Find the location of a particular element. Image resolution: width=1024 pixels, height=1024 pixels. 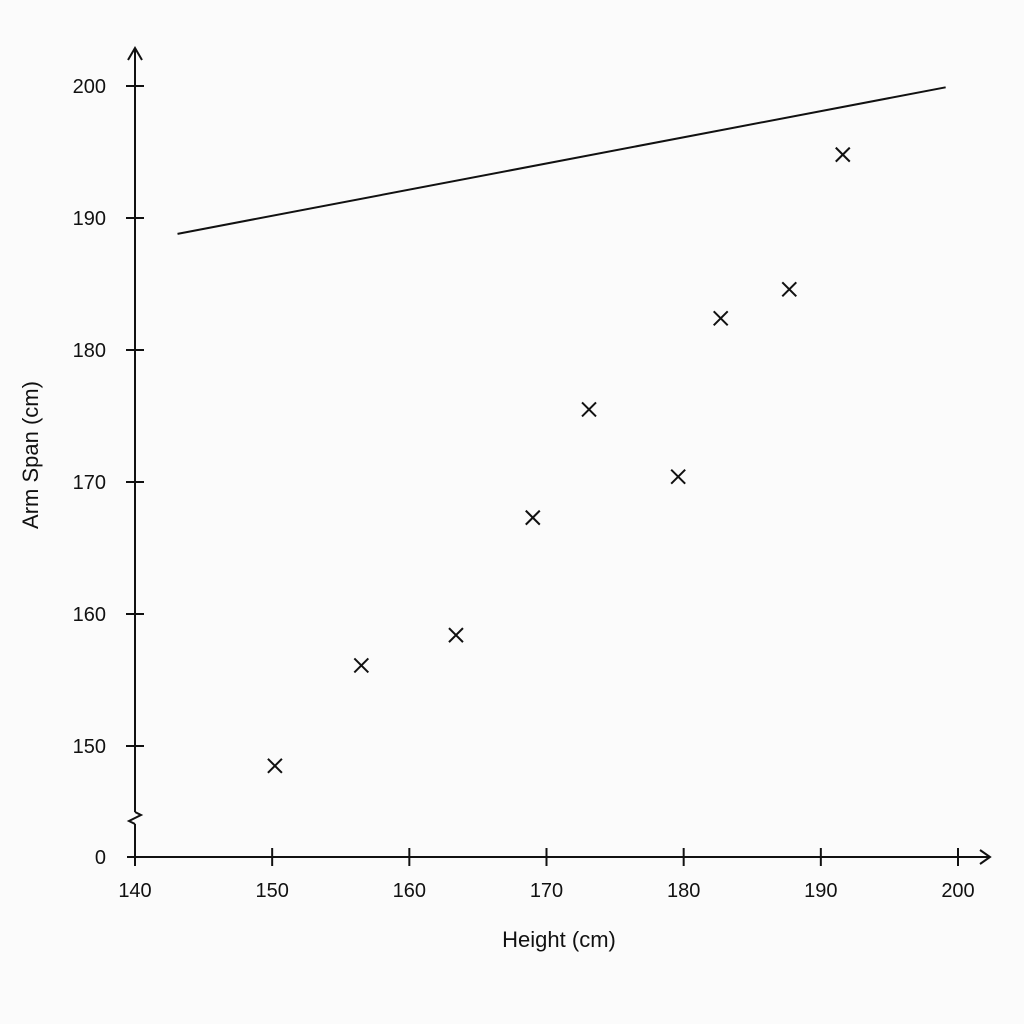

x-axis-title: Height (cm) is located at coordinates (559, 939).